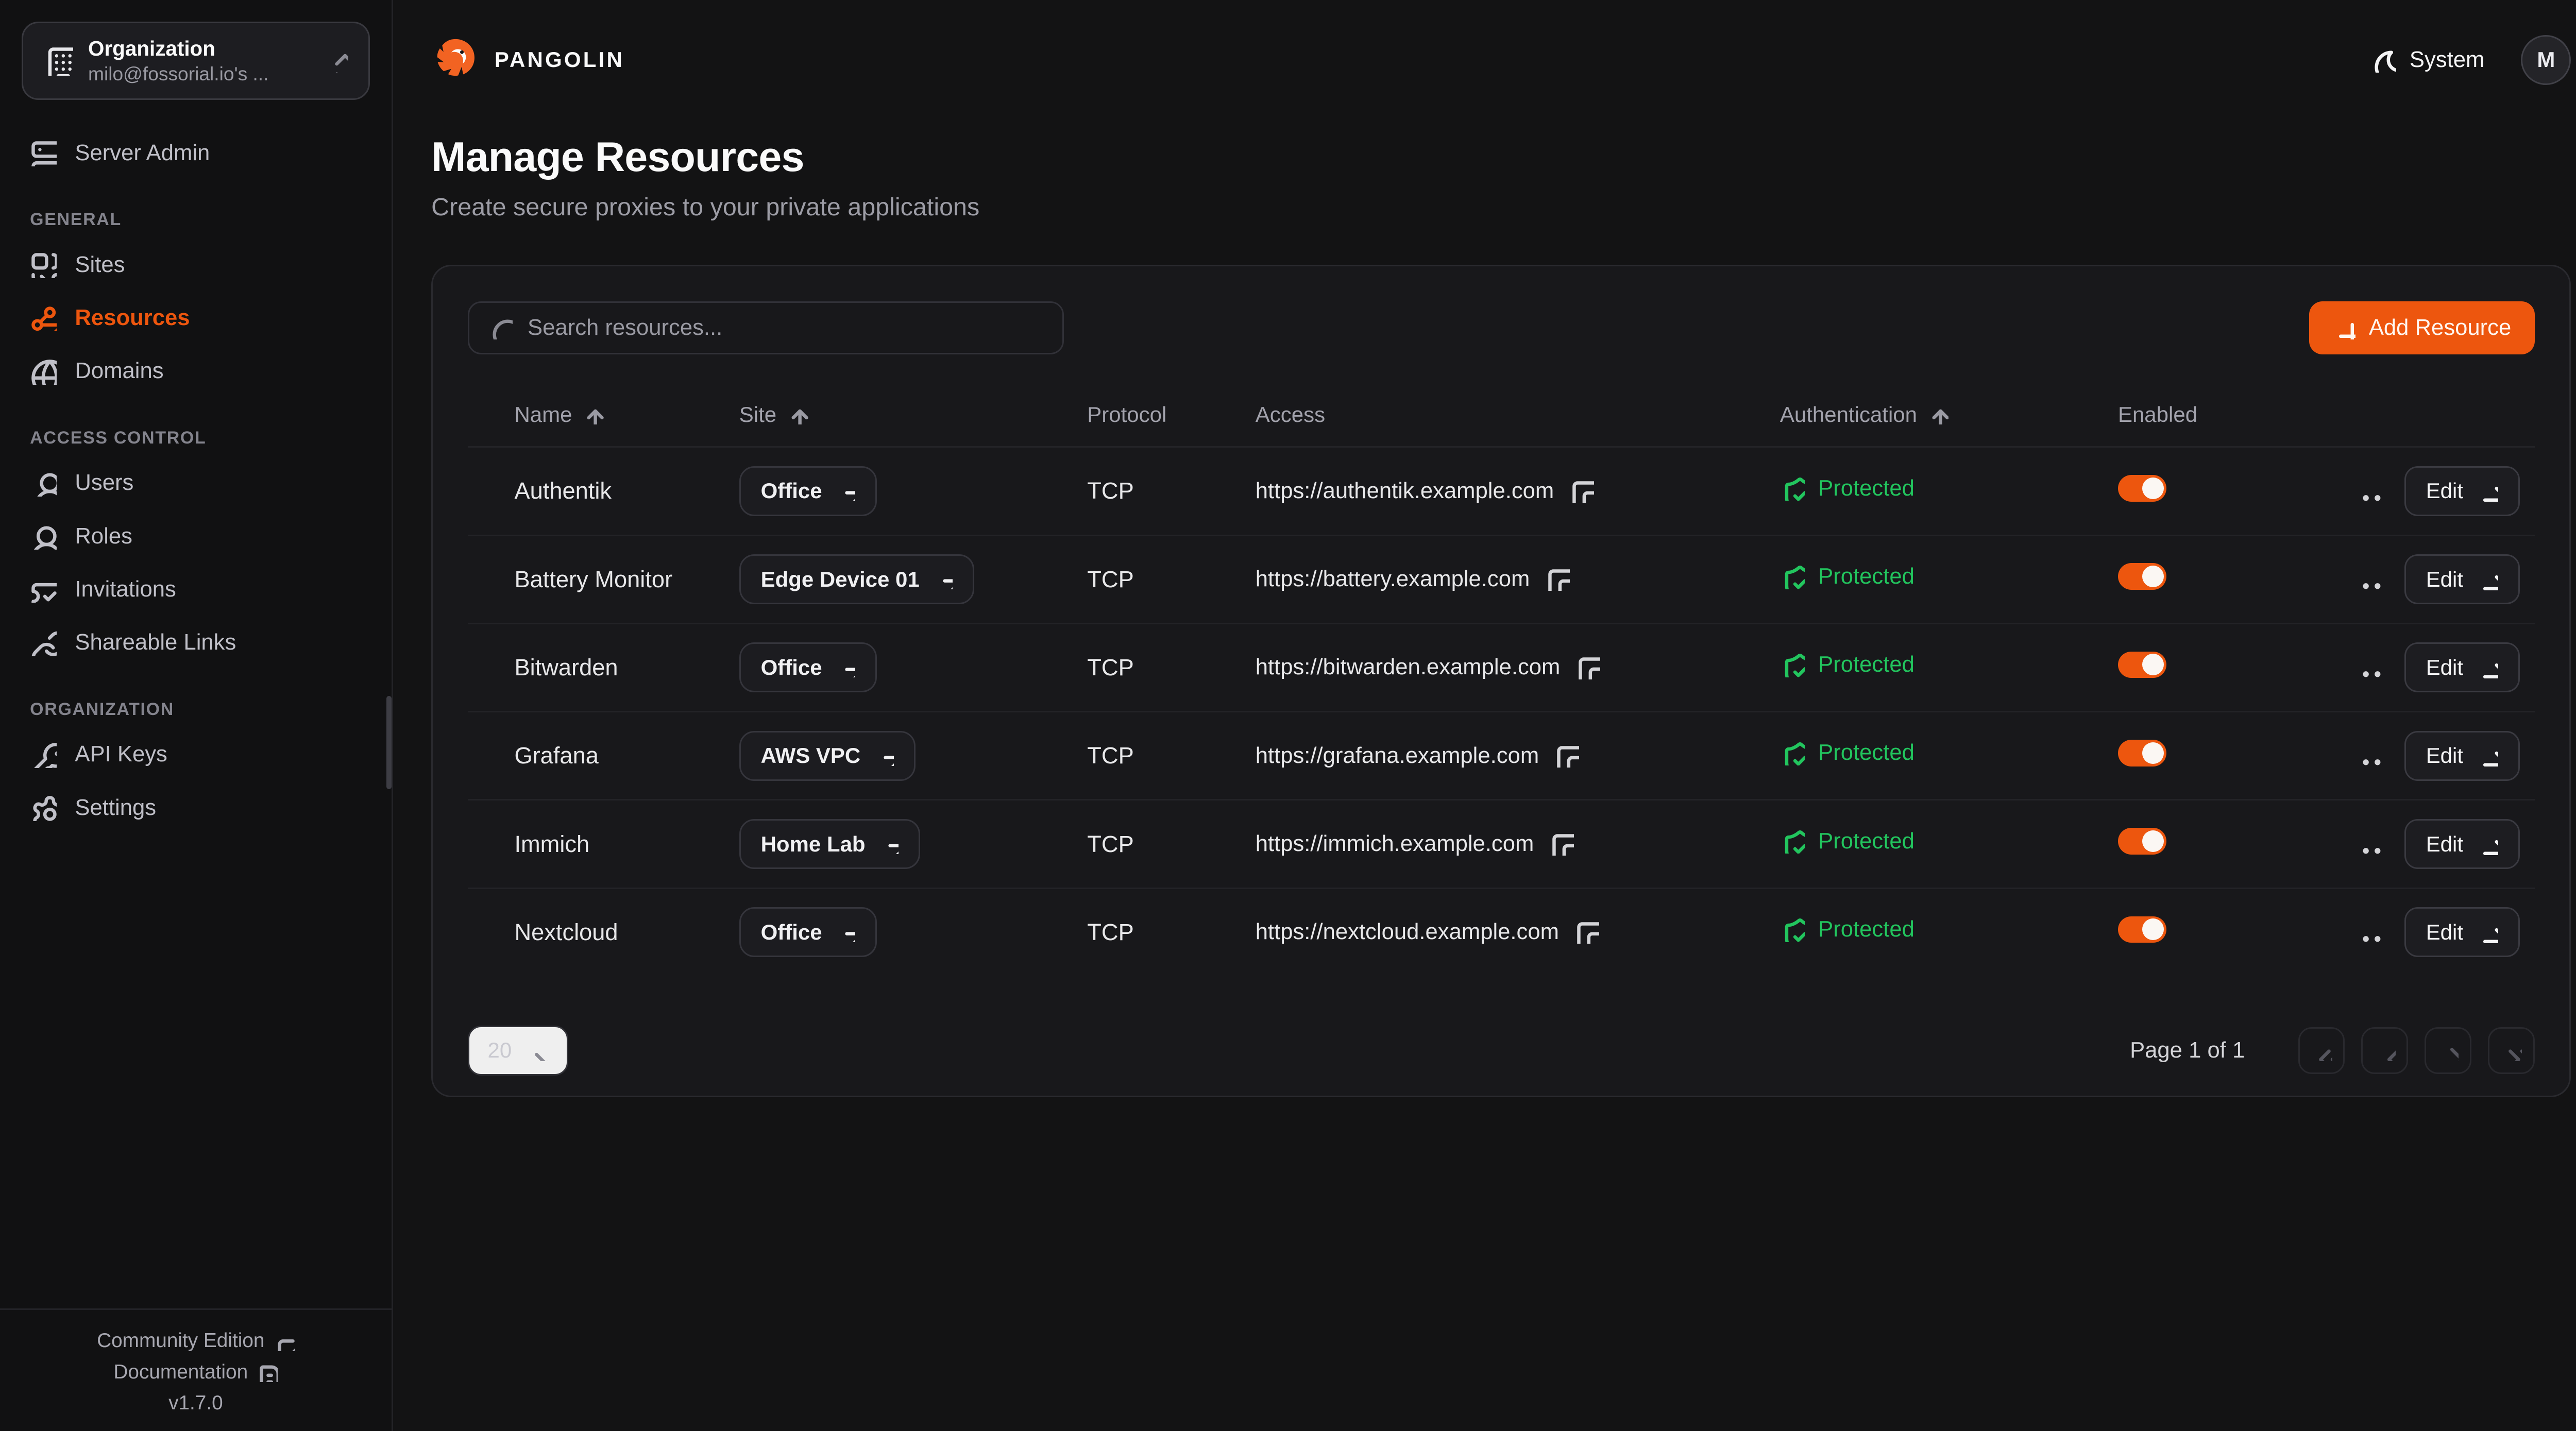  I want to click on sidebar-section-general: GENERAL Sites Resources Domains, so click(196, 304).